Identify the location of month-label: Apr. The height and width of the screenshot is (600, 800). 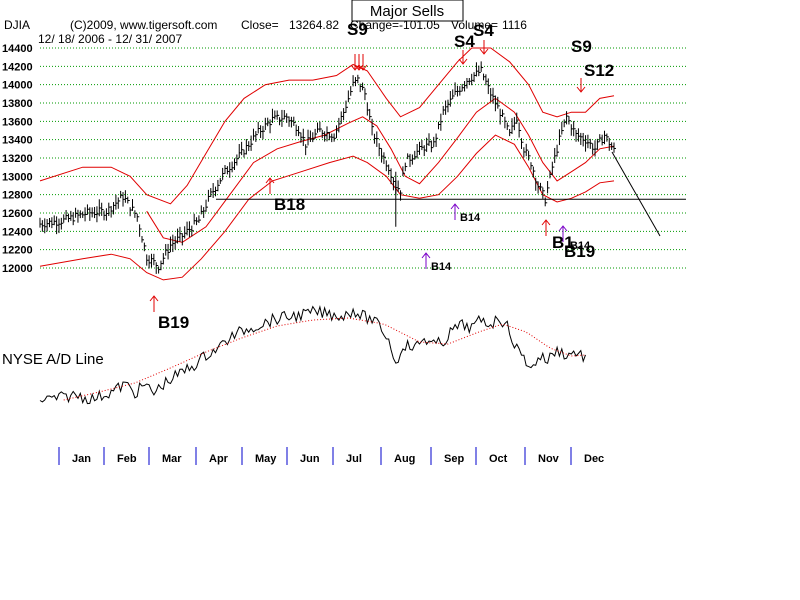
(219, 459).